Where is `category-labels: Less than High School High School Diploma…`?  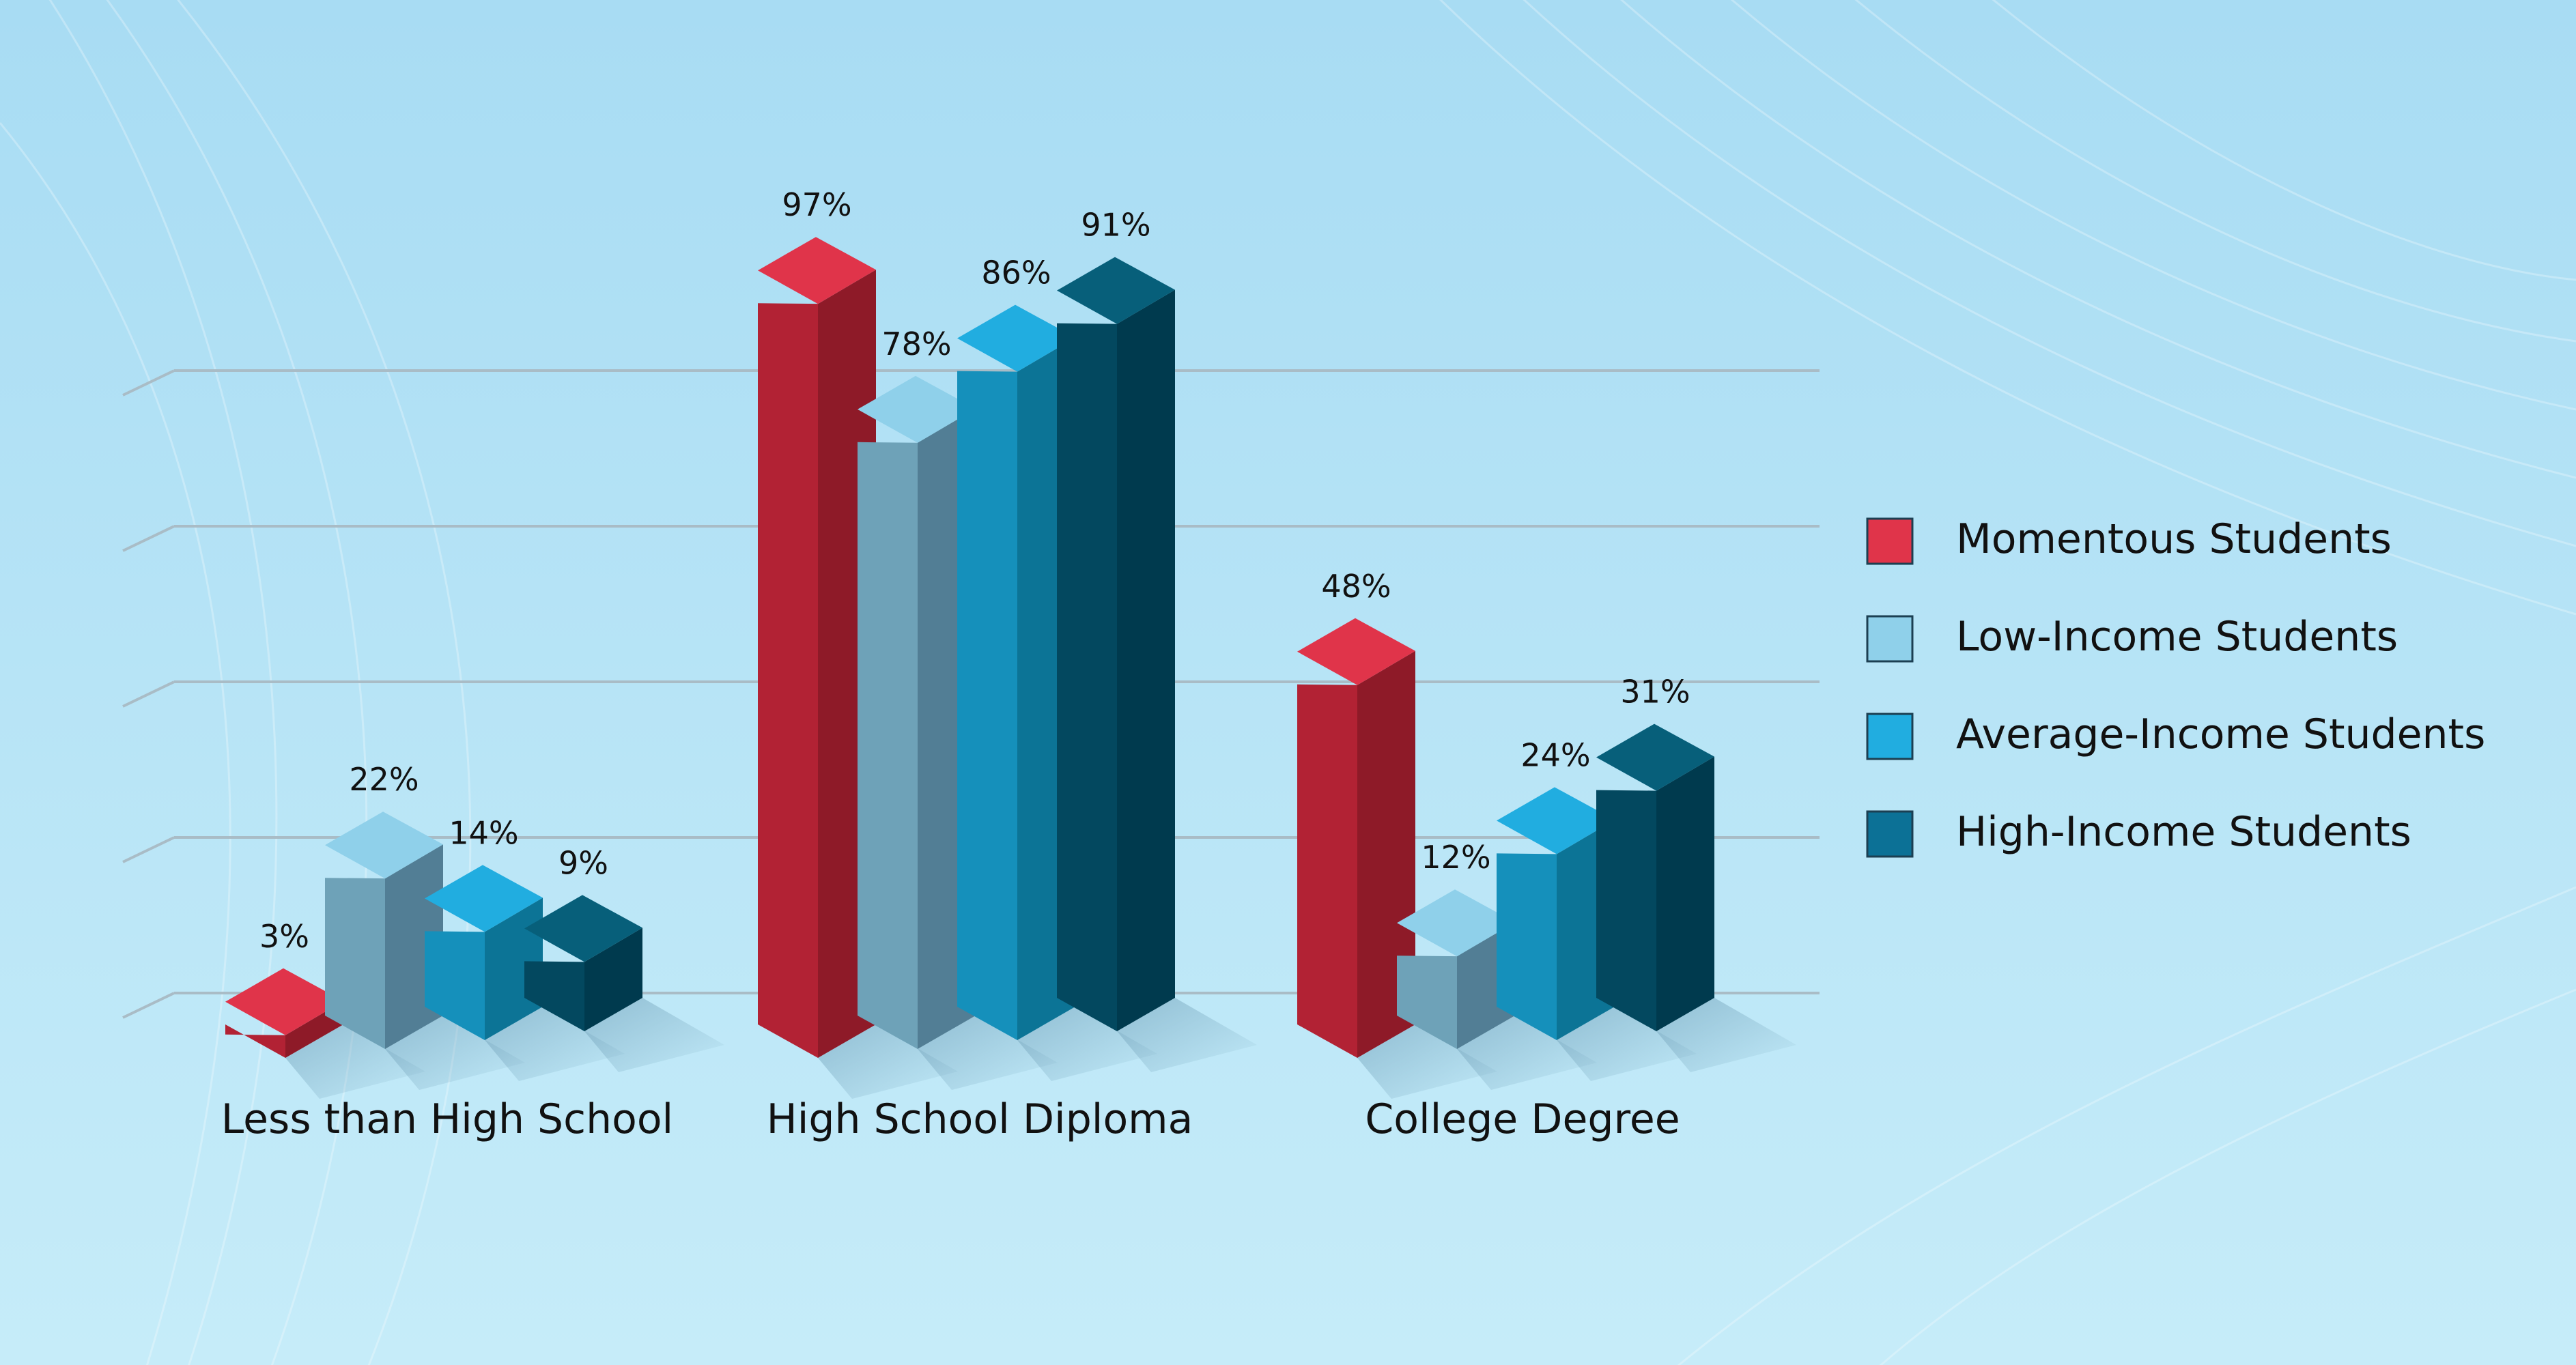
category-labels: Less than High School High School Diploma… is located at coordinates (950, 1119).